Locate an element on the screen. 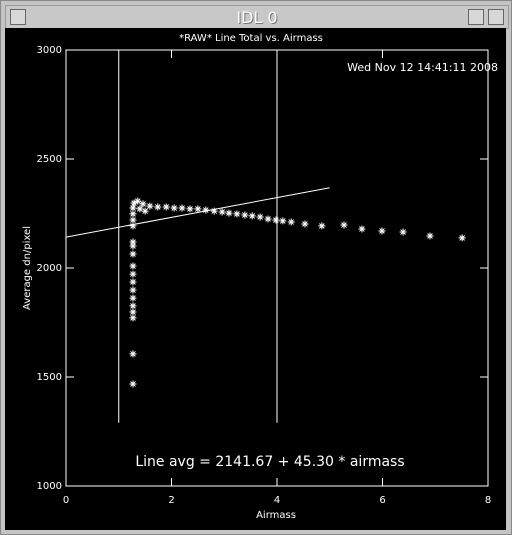 This screenshot has height=535, width=512. y-tick-label: 2500 is located at coordinates (49, 159).